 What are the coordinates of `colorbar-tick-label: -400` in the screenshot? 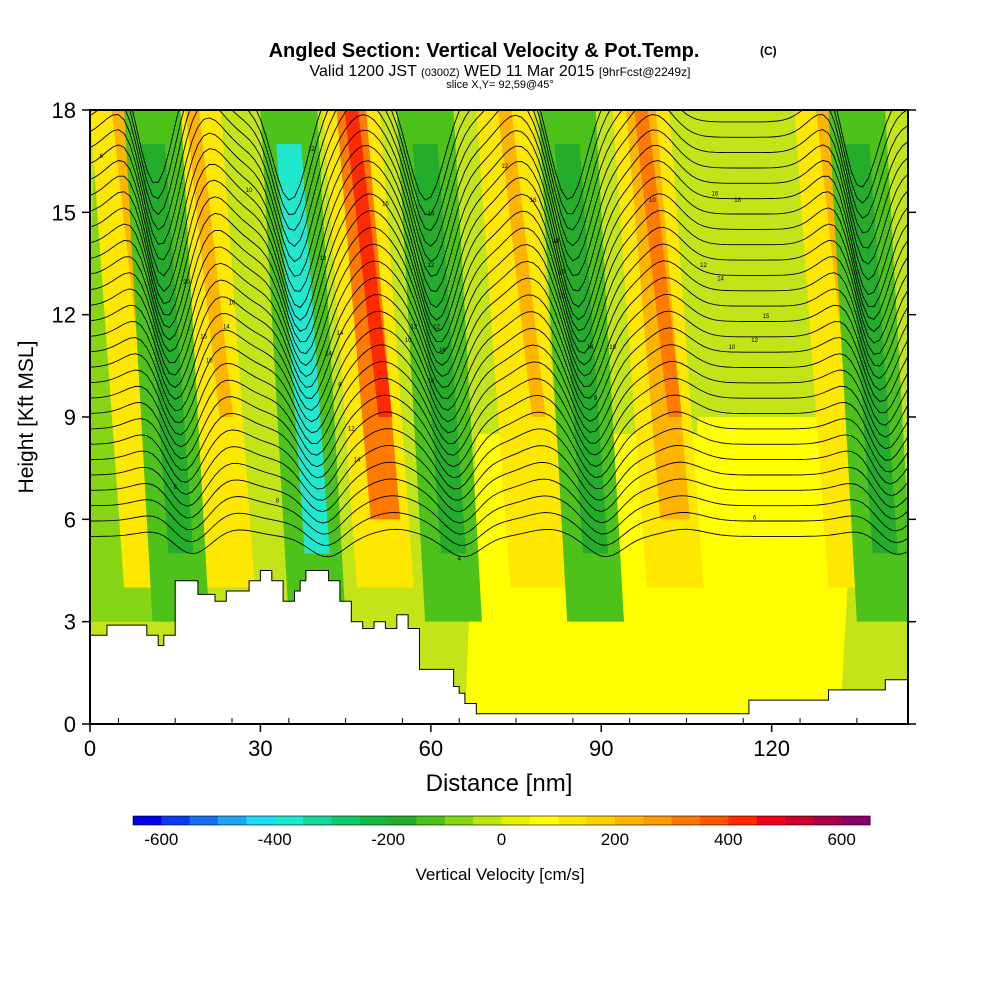 It's located at (275, 839).